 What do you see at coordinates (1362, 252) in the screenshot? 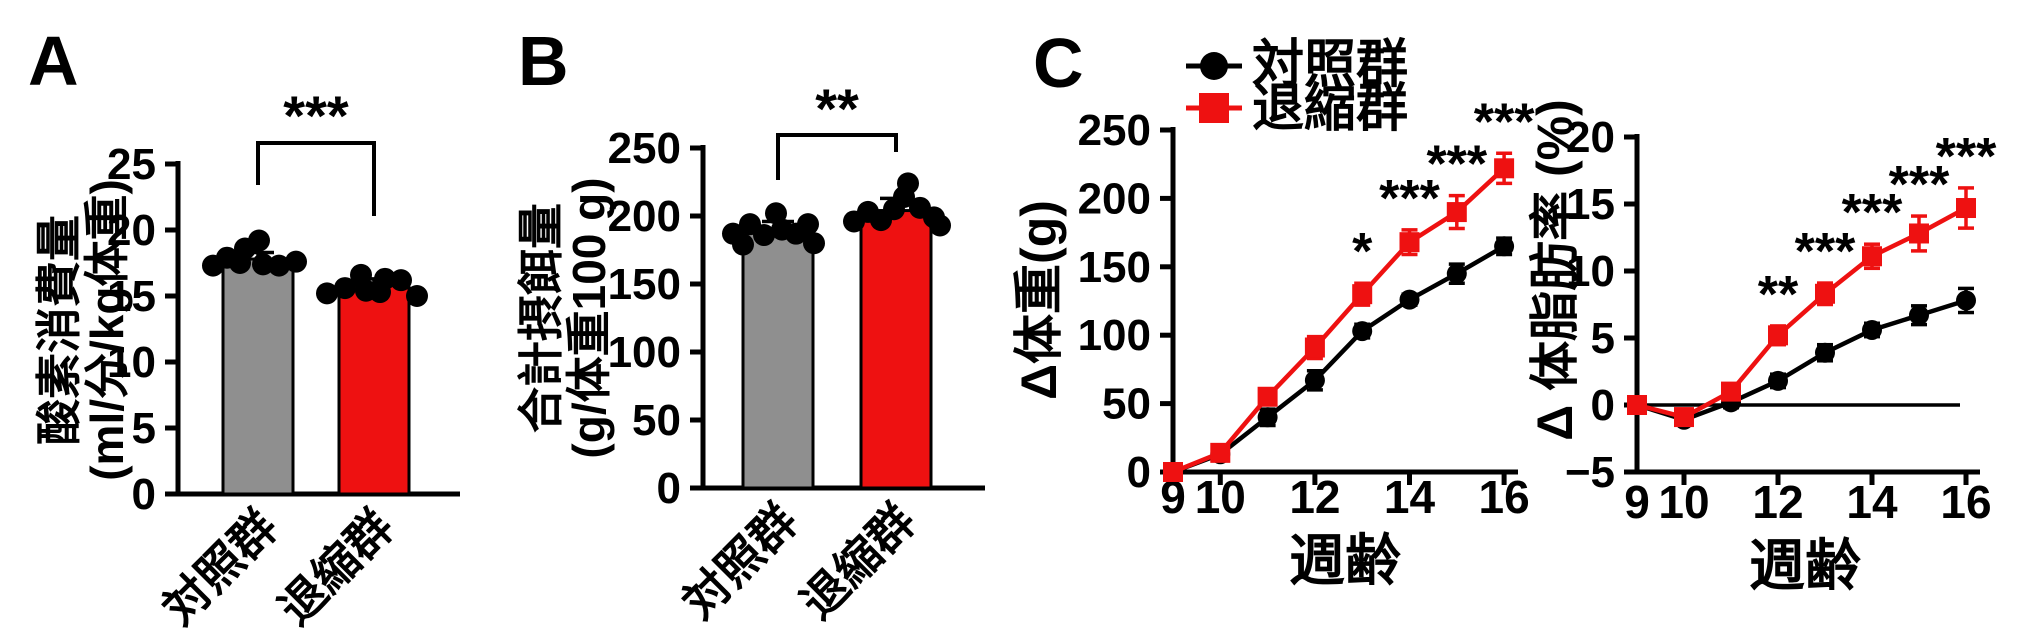
I see `significance-stars: *` at bounding box center [1362, 252].